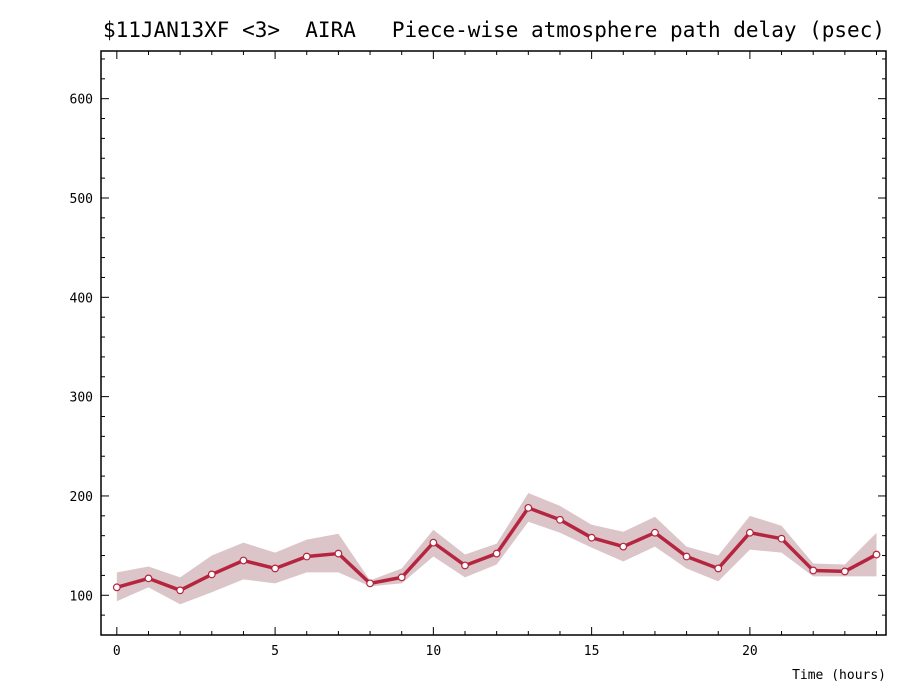 This screenshot has width=905, height=687. Describe the element at coordinates (81, 497) in the screenshot. I see `y-tick-label: 200` at that location.